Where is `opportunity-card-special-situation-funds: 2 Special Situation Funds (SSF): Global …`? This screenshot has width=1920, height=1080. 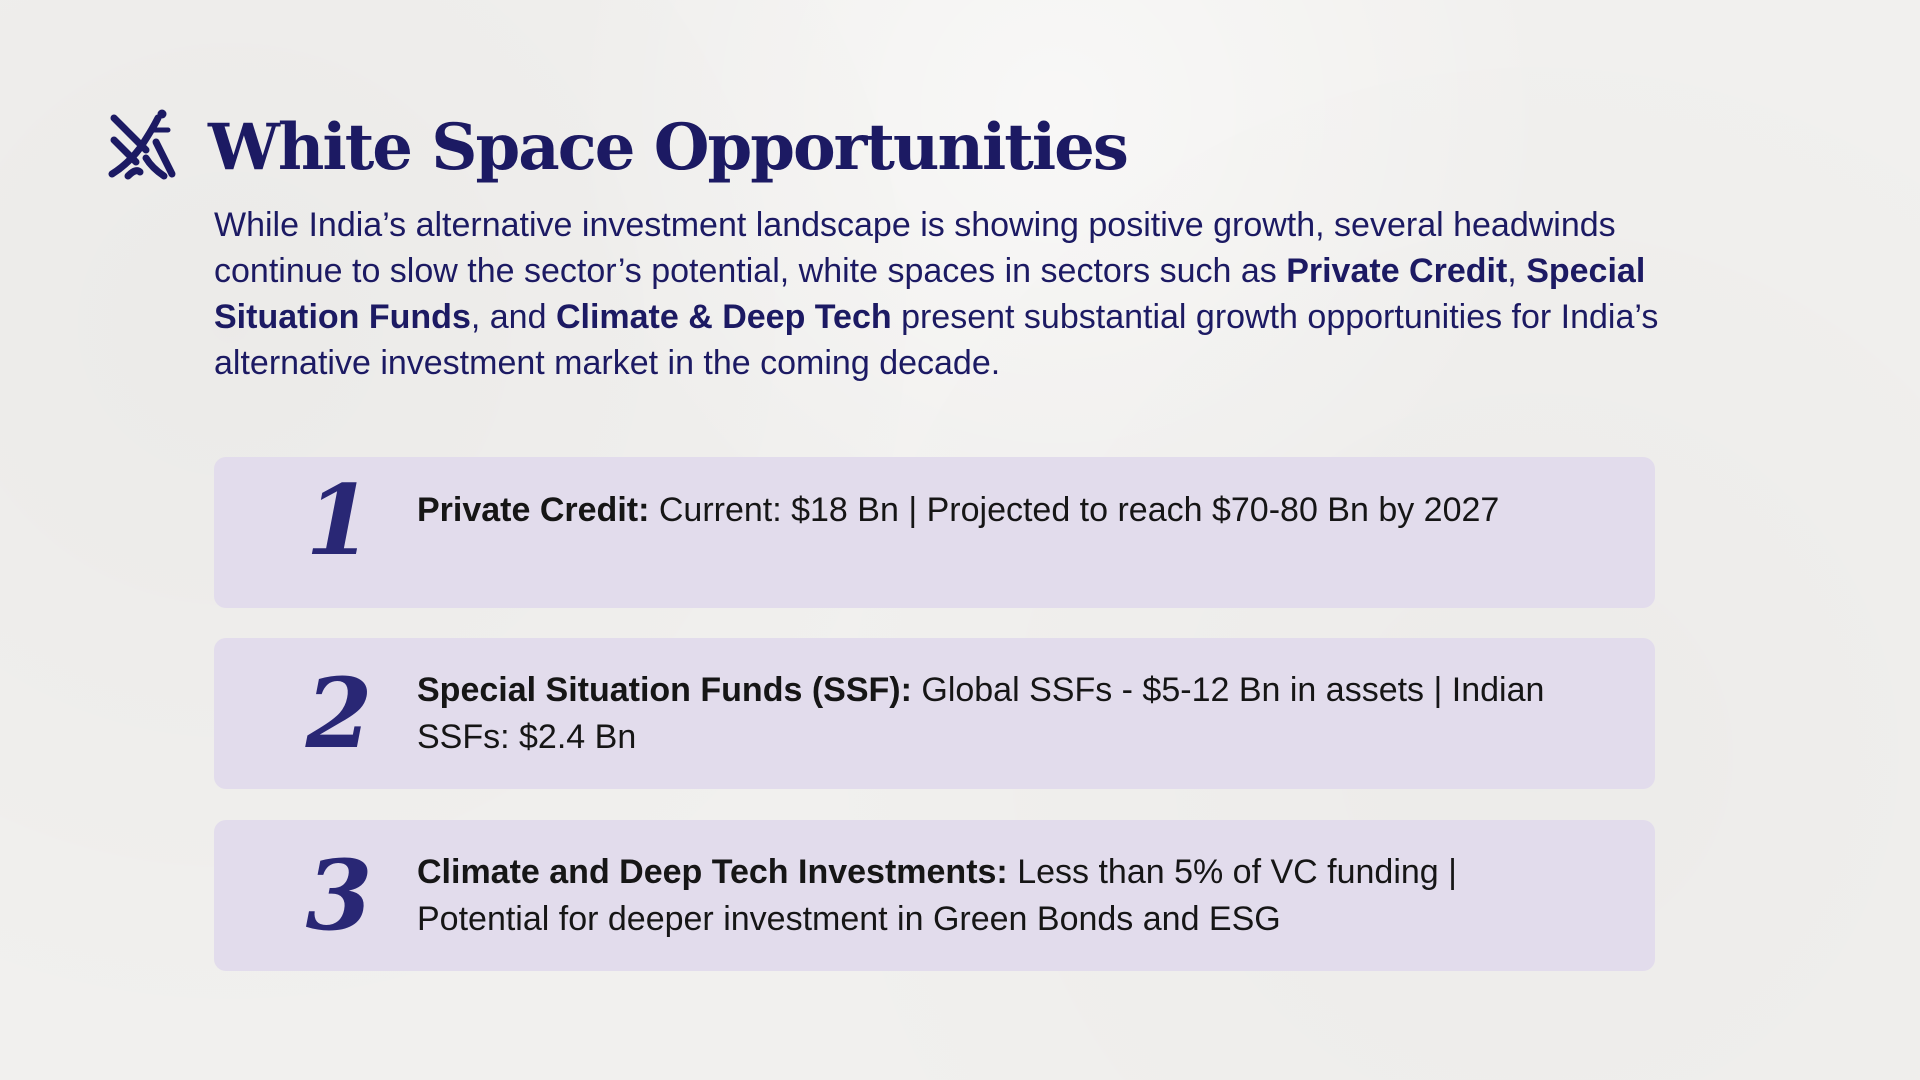
opportunity-card-special-situation-funds: 2 Special Situation Funds (SSF): Global … is located at coordinates (934, 713).